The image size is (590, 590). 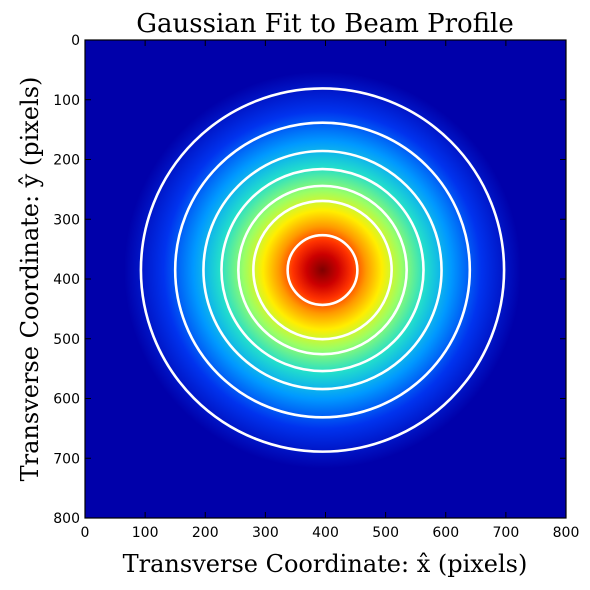 What do you see at coordinates (75, 41) in the screenshot?
I see `y-tick-label: 0` at bounding box center [75, 41].